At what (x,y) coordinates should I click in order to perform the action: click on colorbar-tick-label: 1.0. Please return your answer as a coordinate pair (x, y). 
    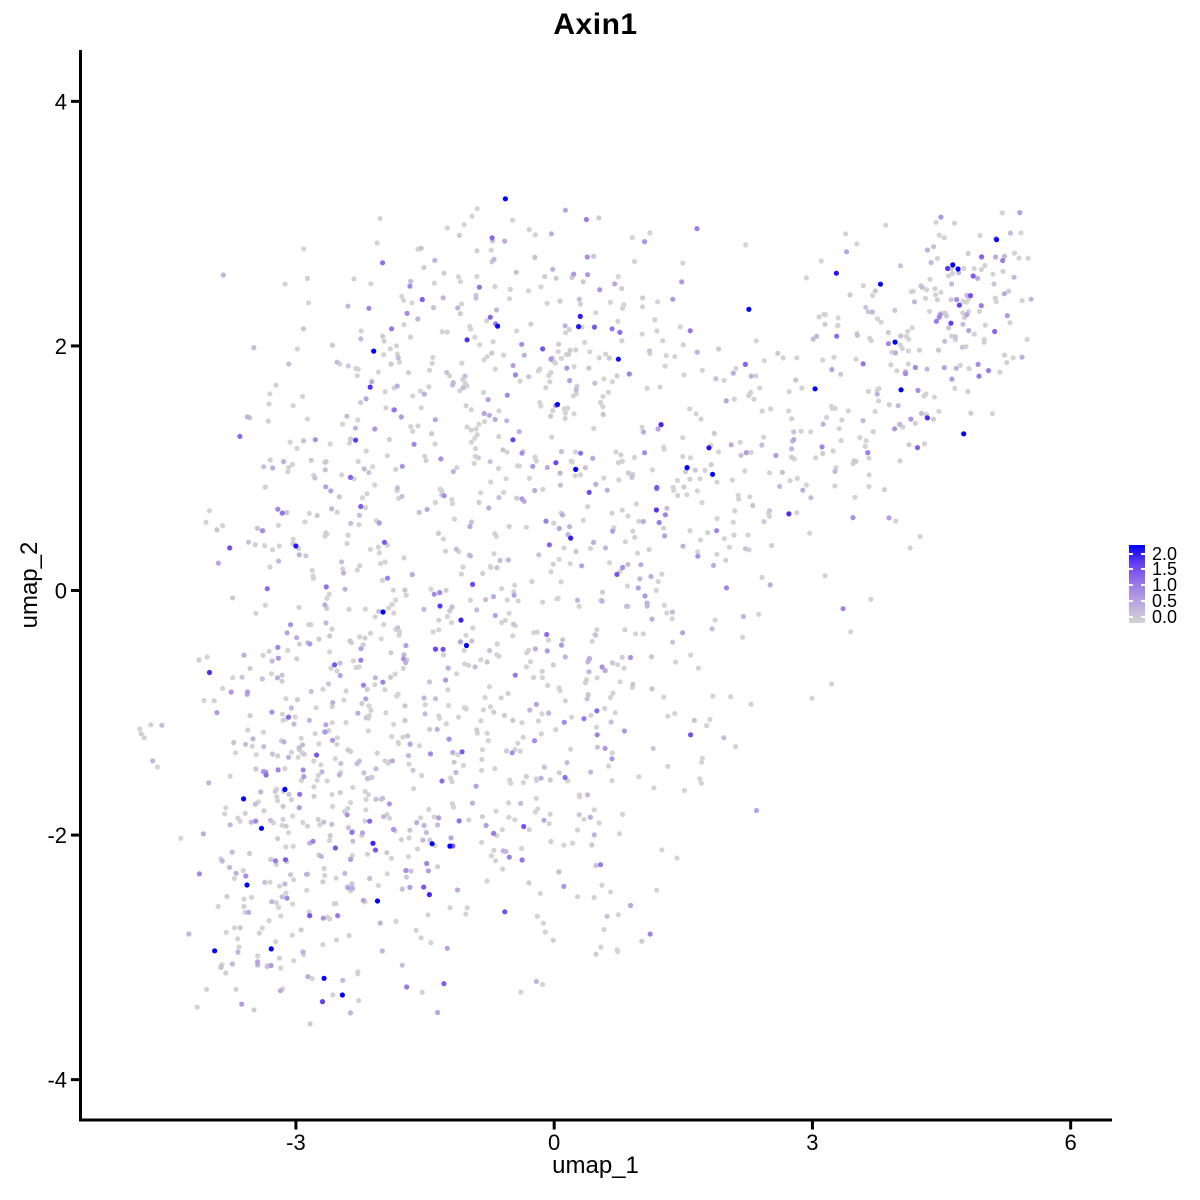
    Looking at the image, I should click on (1165, 585).